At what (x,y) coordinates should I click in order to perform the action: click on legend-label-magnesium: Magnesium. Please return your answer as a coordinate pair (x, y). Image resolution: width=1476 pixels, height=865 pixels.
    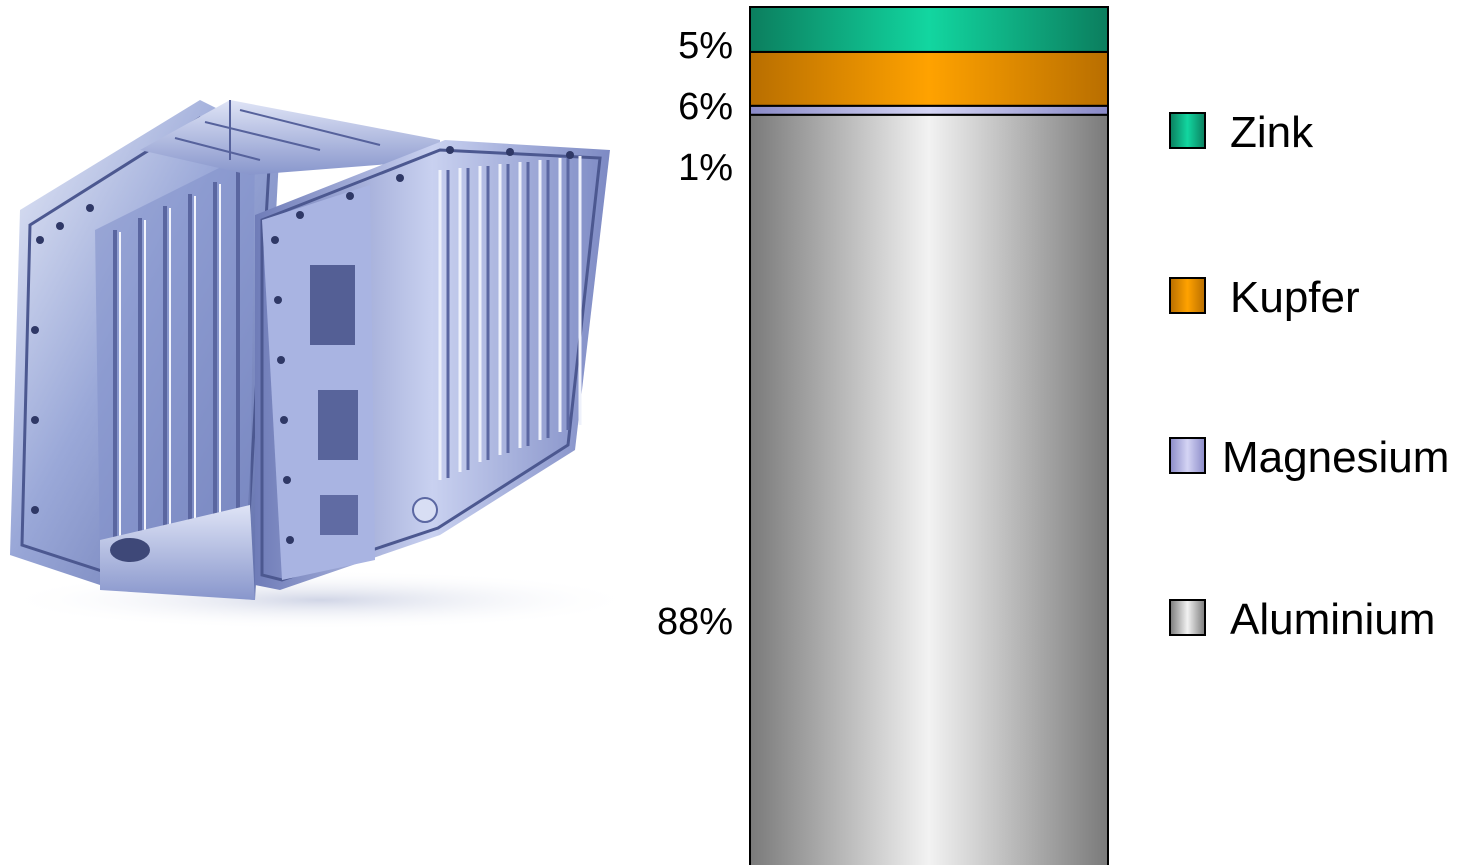
    Looking at the image, I should click on (1335, 457).